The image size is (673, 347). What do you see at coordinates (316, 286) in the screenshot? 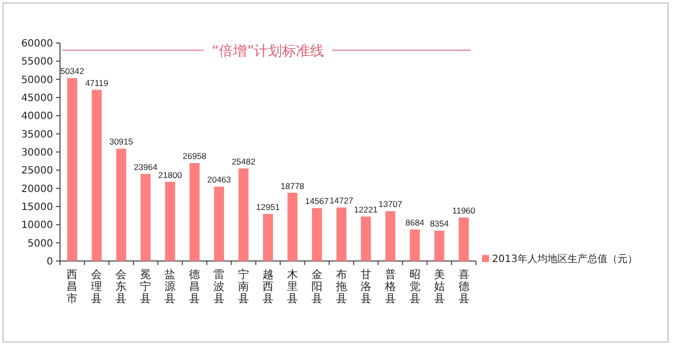
I see `x-tick-label: 金阳县` at bounding box center [316, 286].